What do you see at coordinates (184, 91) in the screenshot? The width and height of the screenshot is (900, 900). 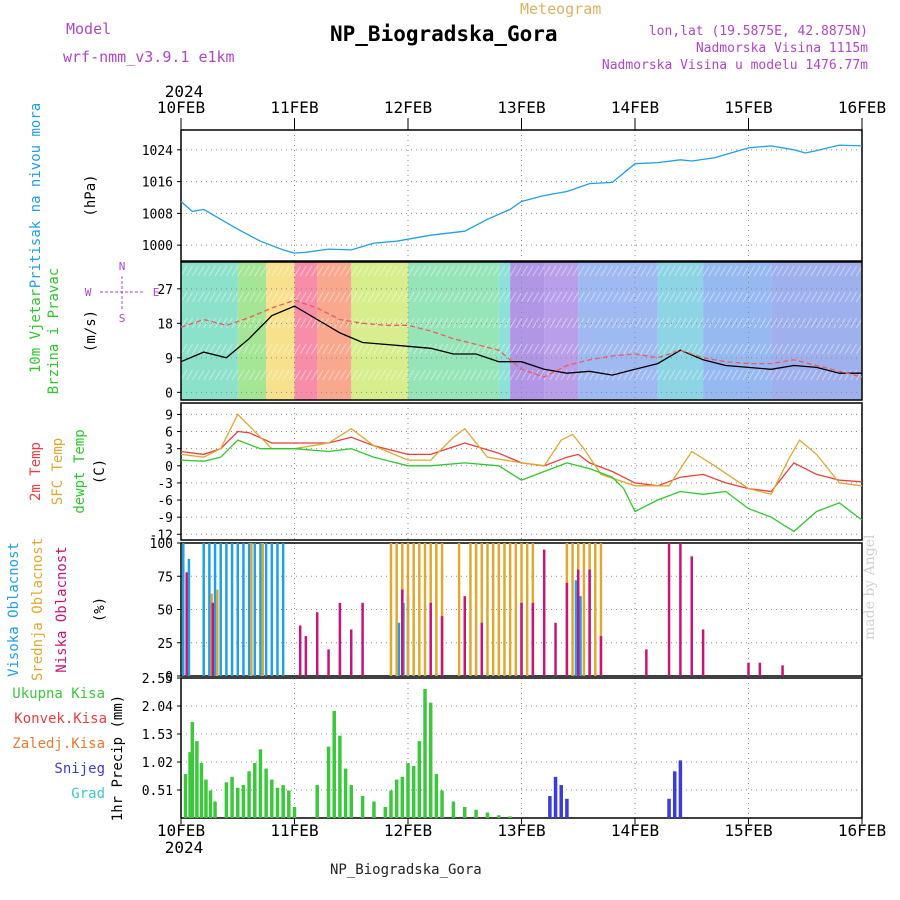 I see `year-label-top: 2024` at bounding box center [184, 91].